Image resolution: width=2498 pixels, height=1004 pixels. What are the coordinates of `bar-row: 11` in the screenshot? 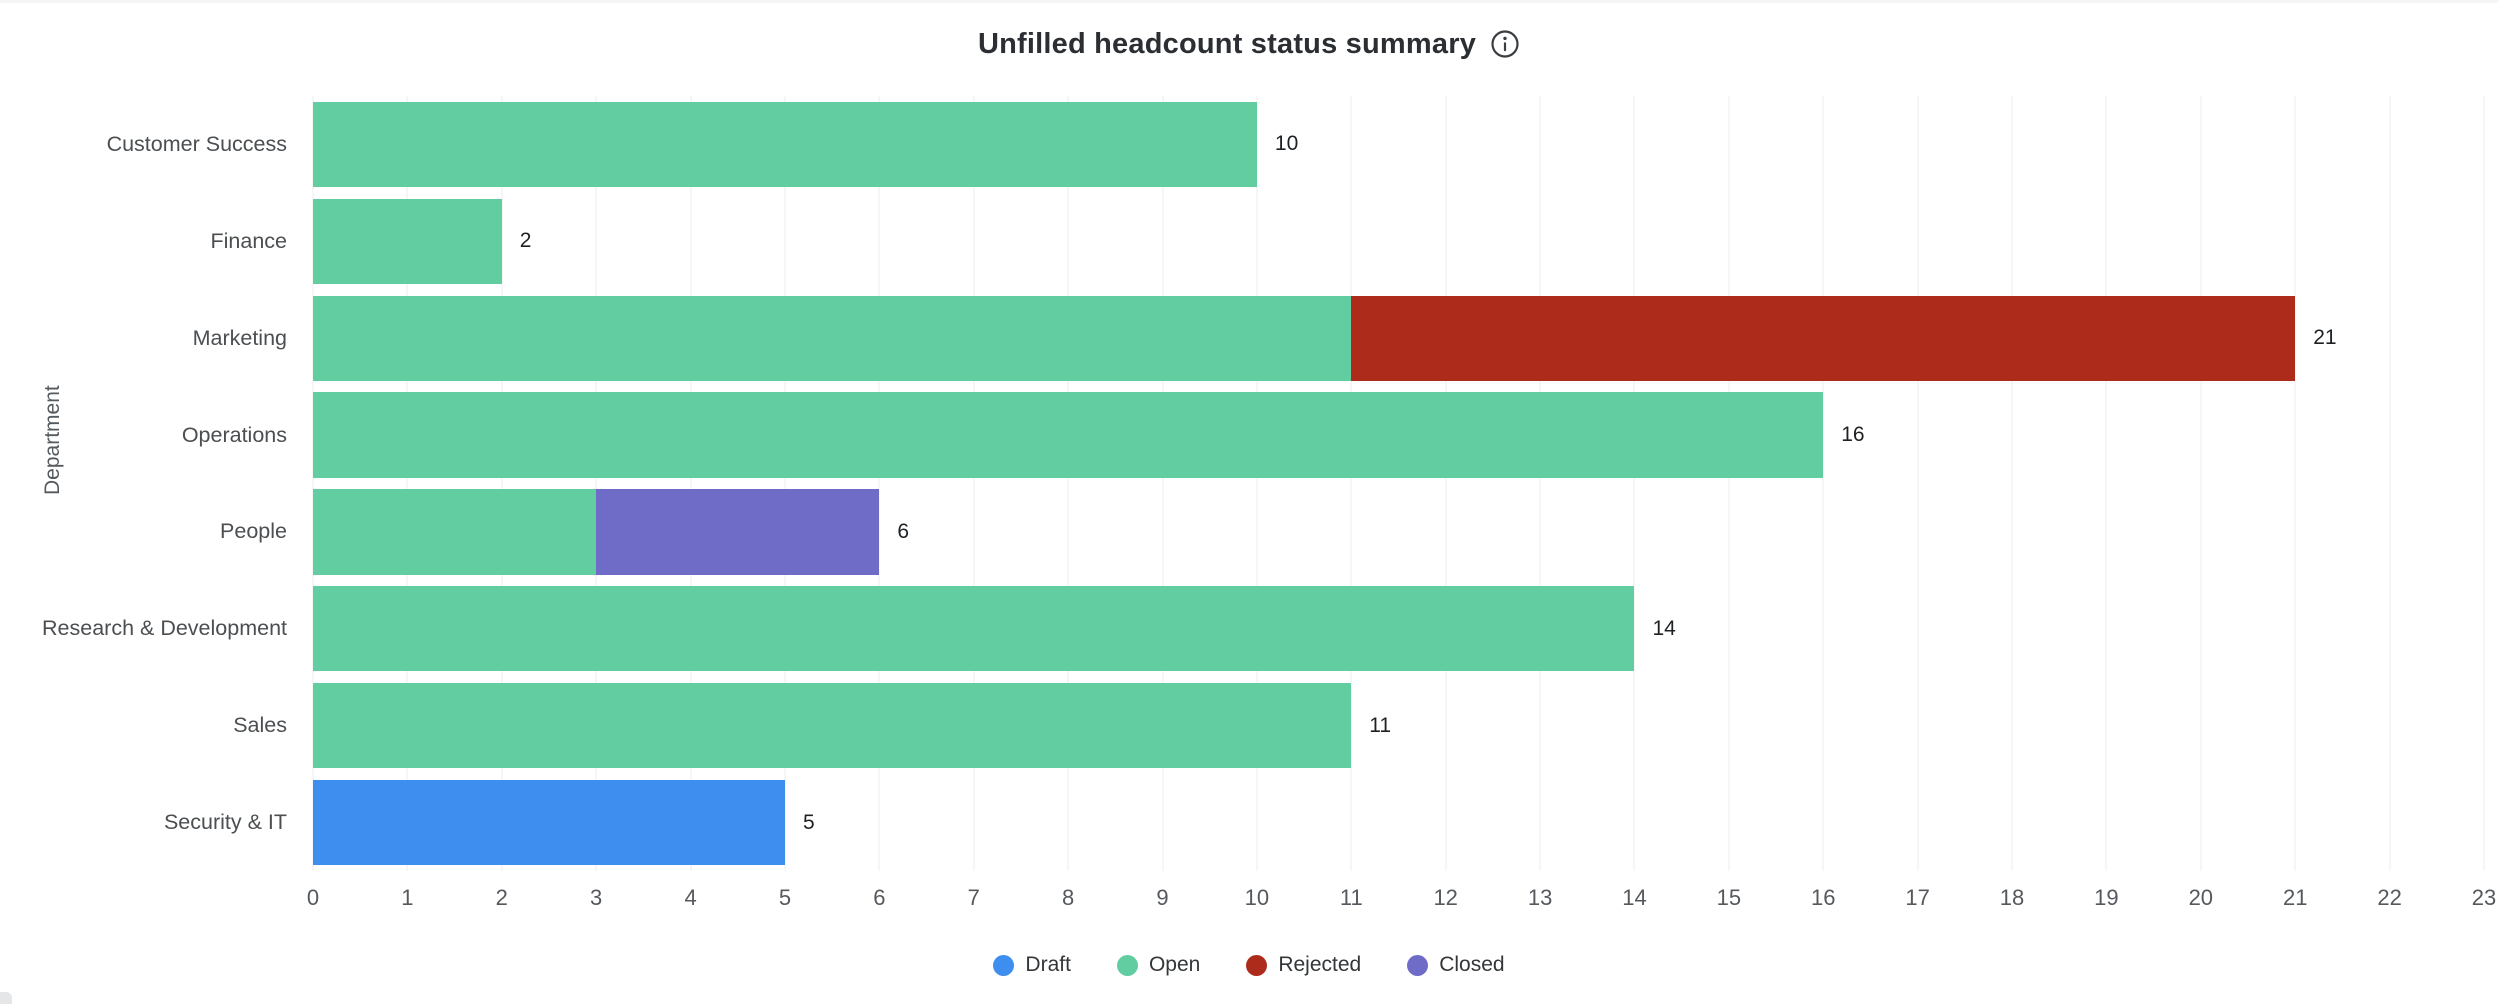 It's located at (1398, 725).